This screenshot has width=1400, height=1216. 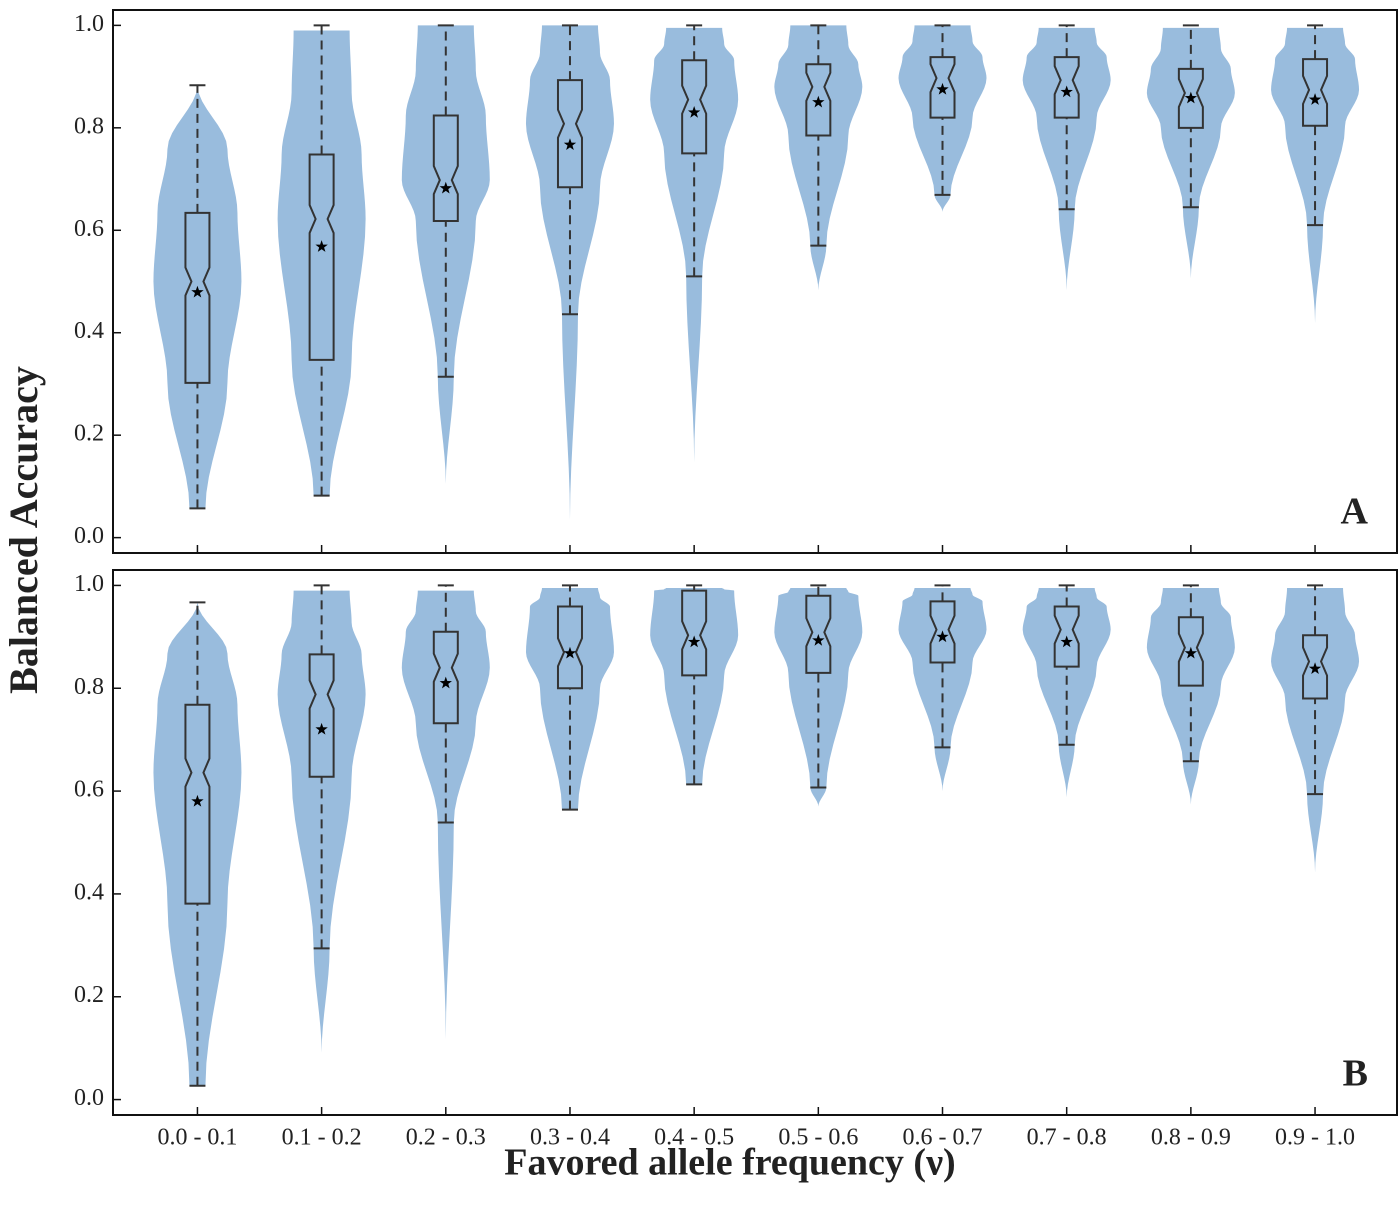 What do you see at coordinates (1355, 1074) in the screenshot?
I see `panel-label: B` at bounding box center [1355, 1074].